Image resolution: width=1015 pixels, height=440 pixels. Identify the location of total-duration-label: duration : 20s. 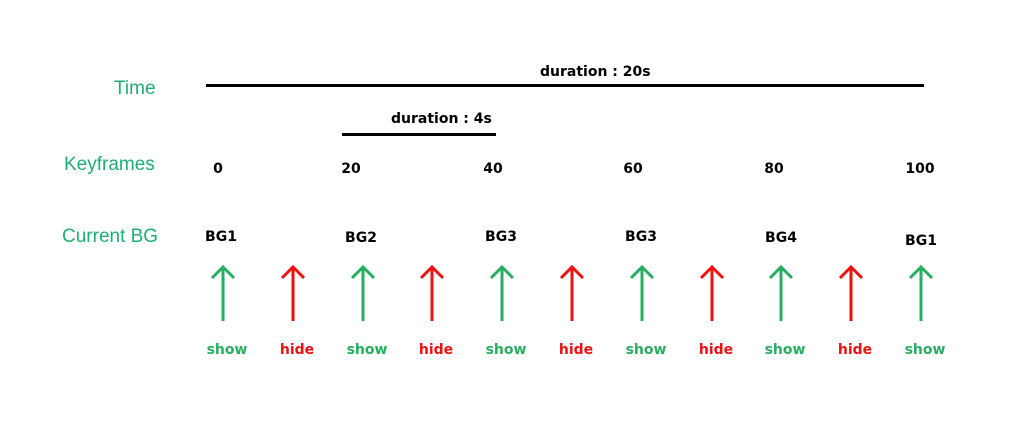
(595, 72).